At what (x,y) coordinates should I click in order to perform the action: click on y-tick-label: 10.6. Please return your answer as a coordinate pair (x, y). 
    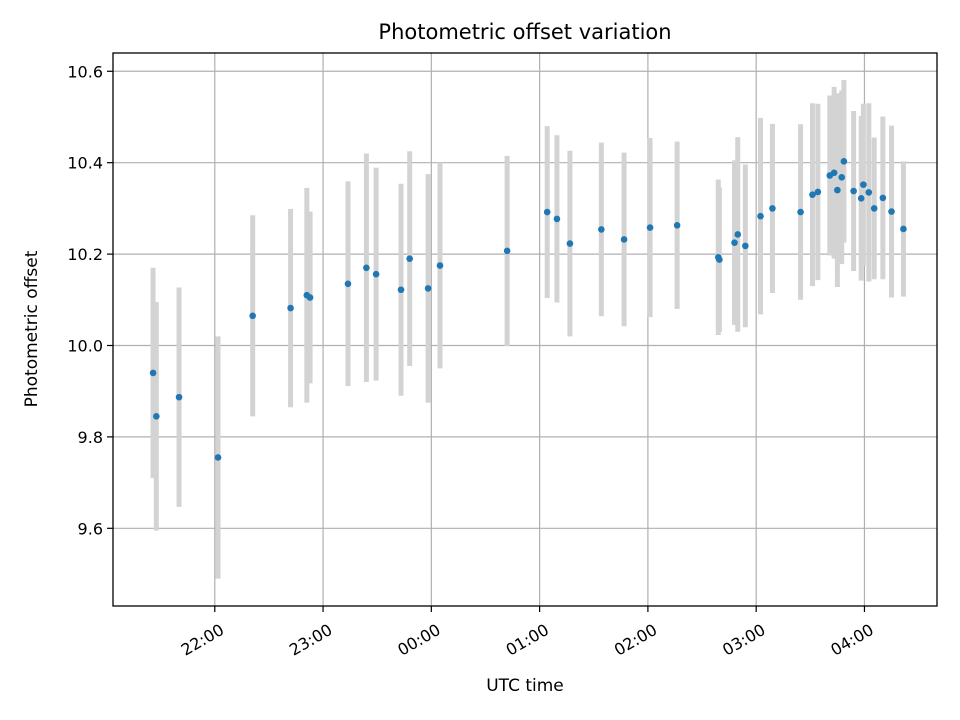
    Looking at the image, I should click on (85, 71).